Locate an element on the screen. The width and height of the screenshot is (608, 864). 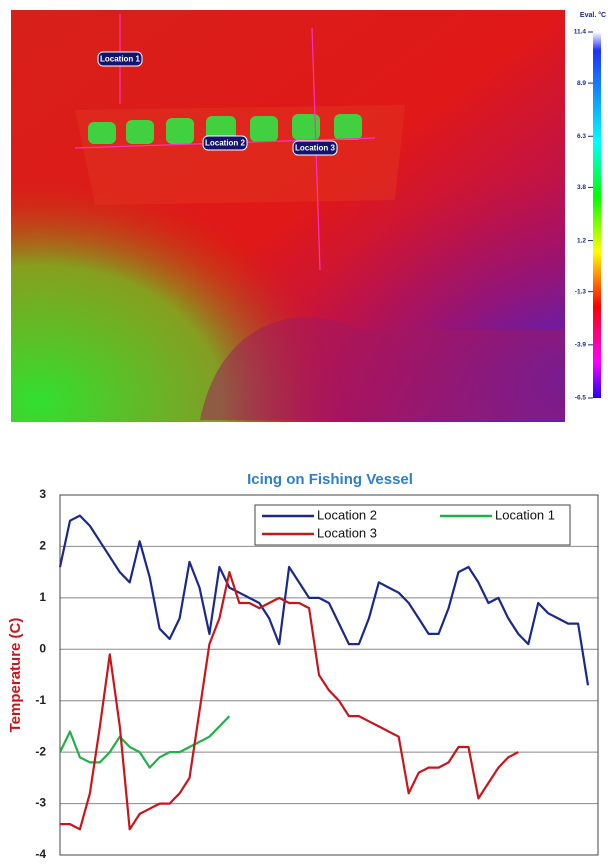
y-tick-label: -2 is located at coordinates (40, 751).